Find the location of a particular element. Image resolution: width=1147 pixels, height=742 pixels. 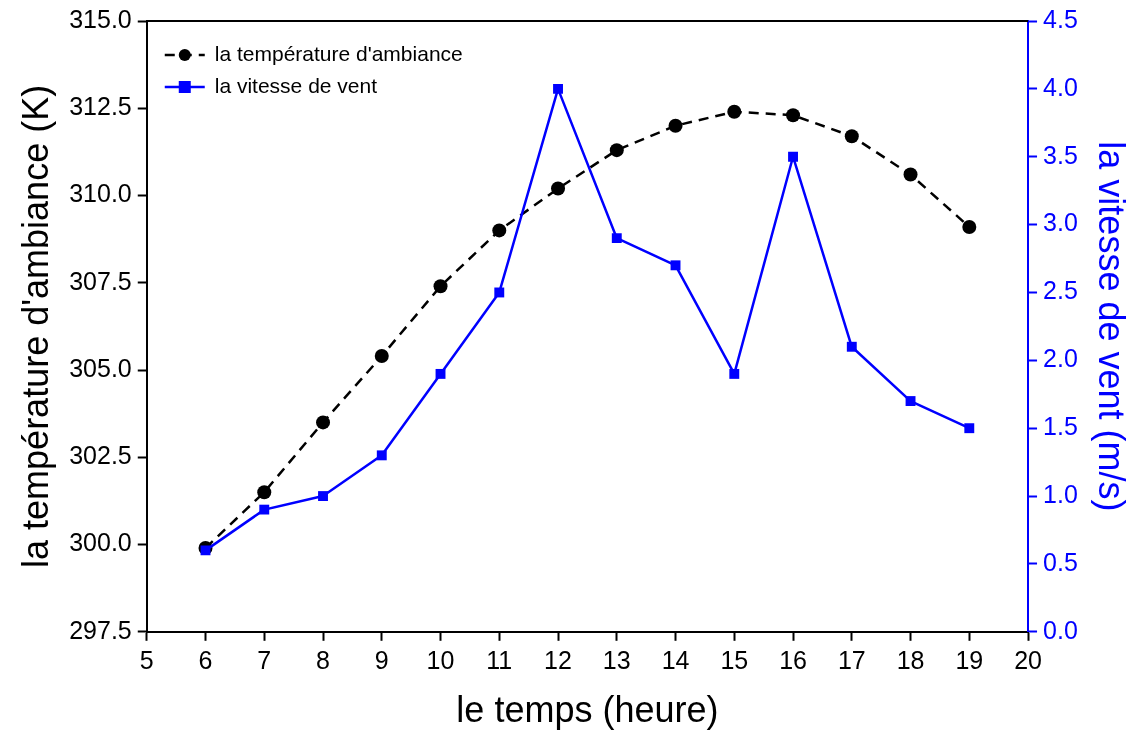

y-tick-label: 302.5 is located at coordinates (100, 455).